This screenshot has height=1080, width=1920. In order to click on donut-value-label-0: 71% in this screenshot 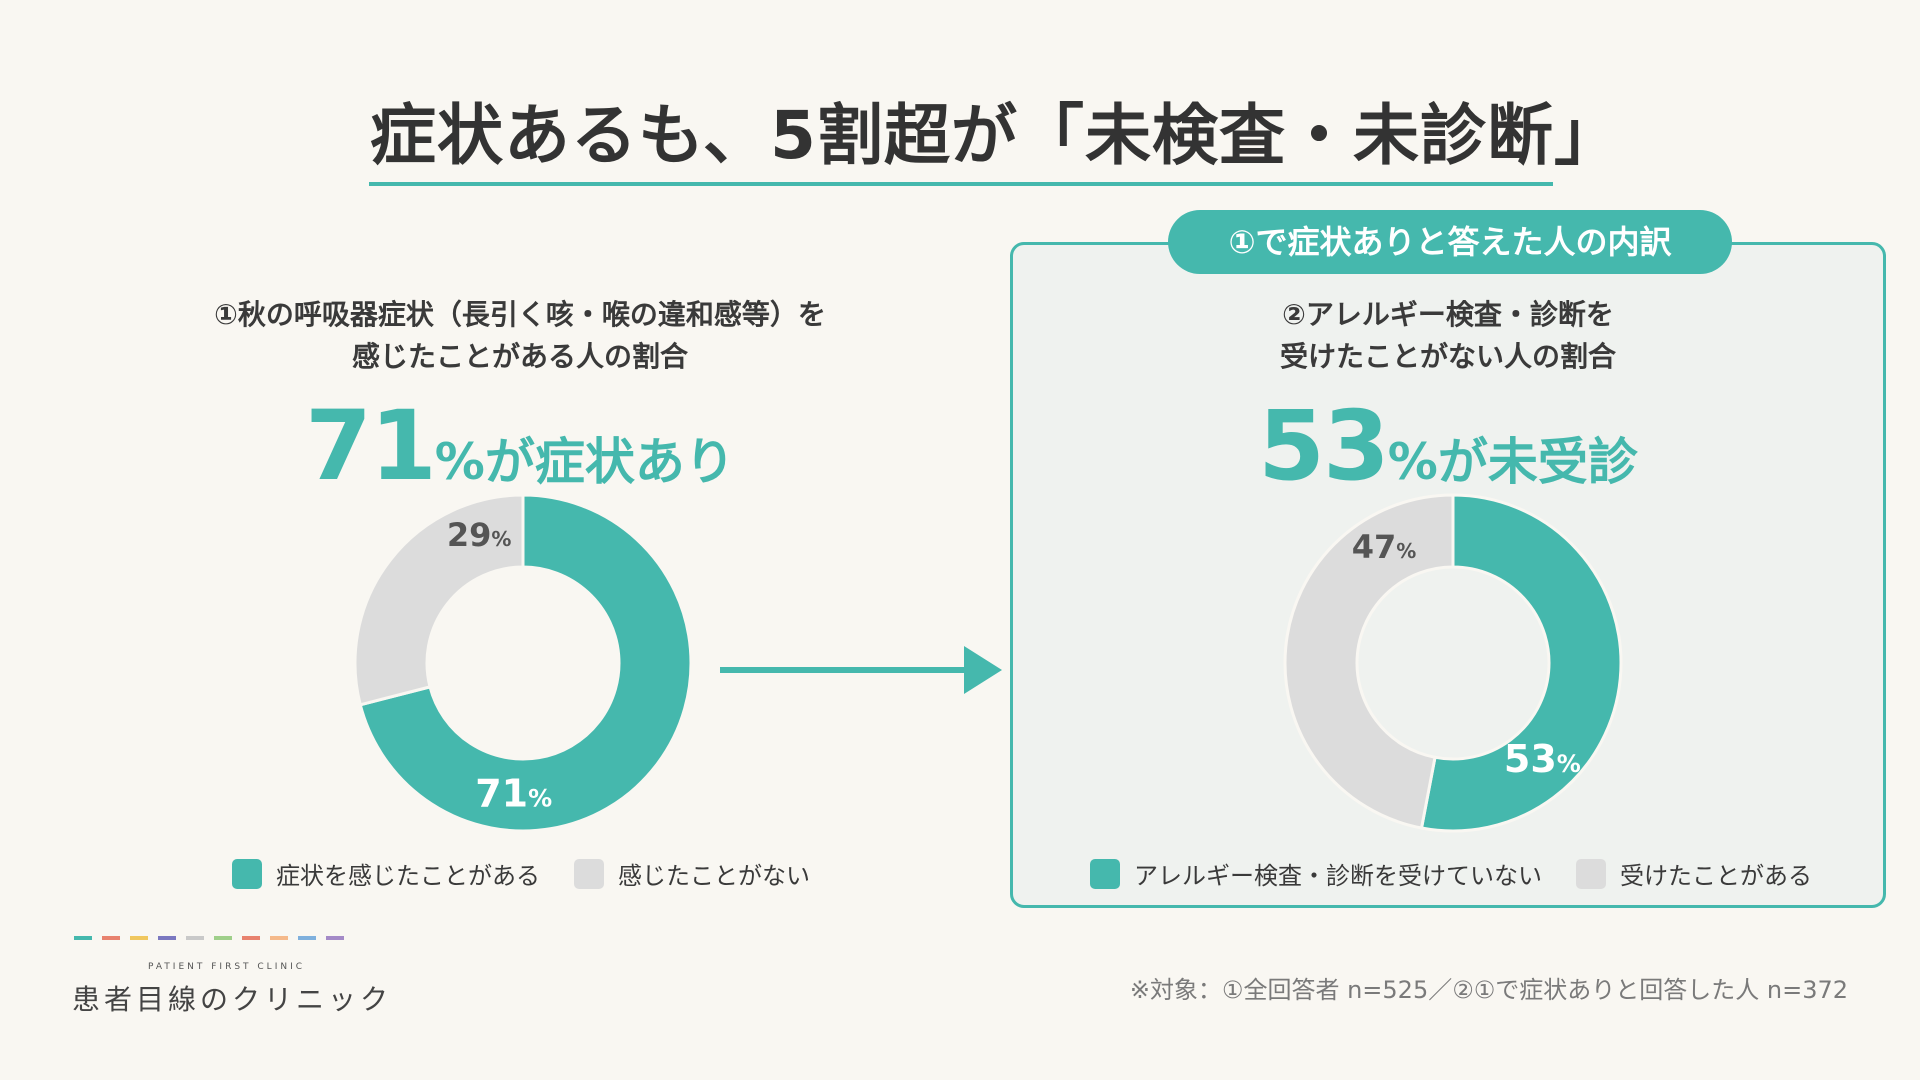, I will do `click(513, 794)`.